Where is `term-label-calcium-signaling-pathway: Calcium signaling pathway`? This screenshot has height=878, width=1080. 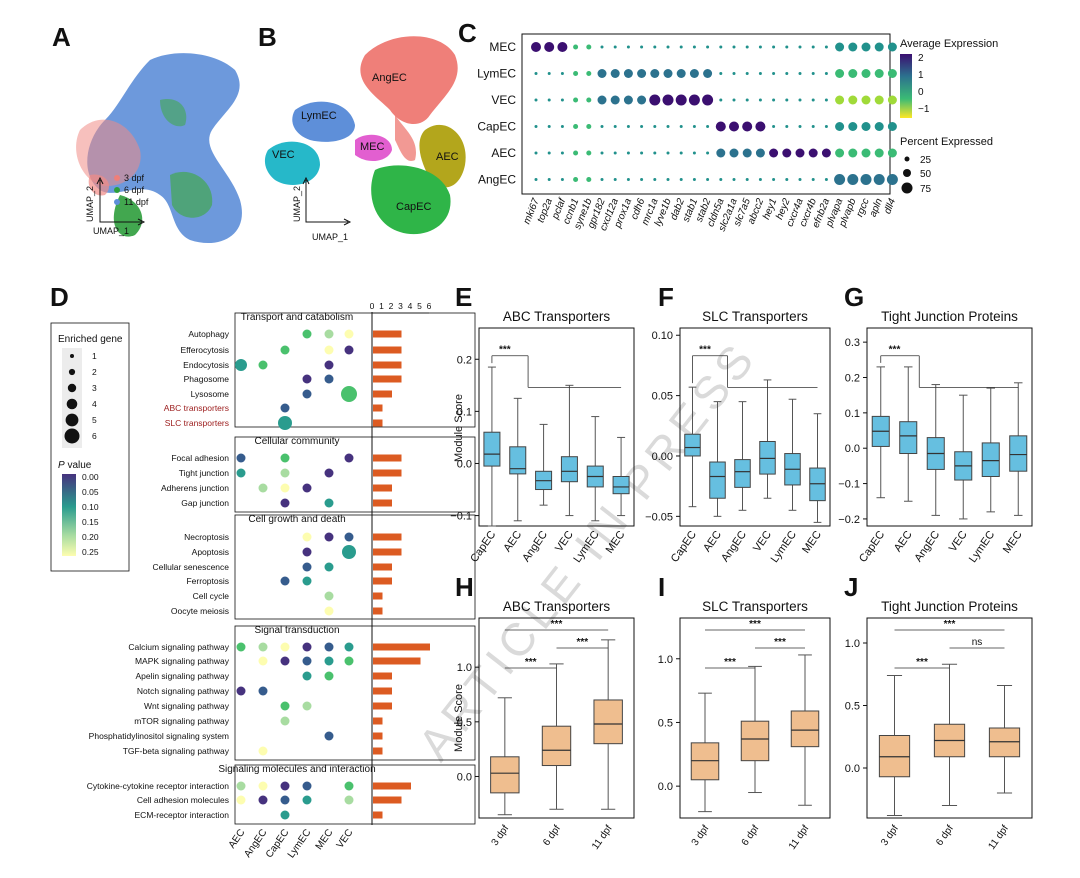 term-label-calcium-signaling-pathway: Calcium signaling pathway is located at coordinates (178, 647).